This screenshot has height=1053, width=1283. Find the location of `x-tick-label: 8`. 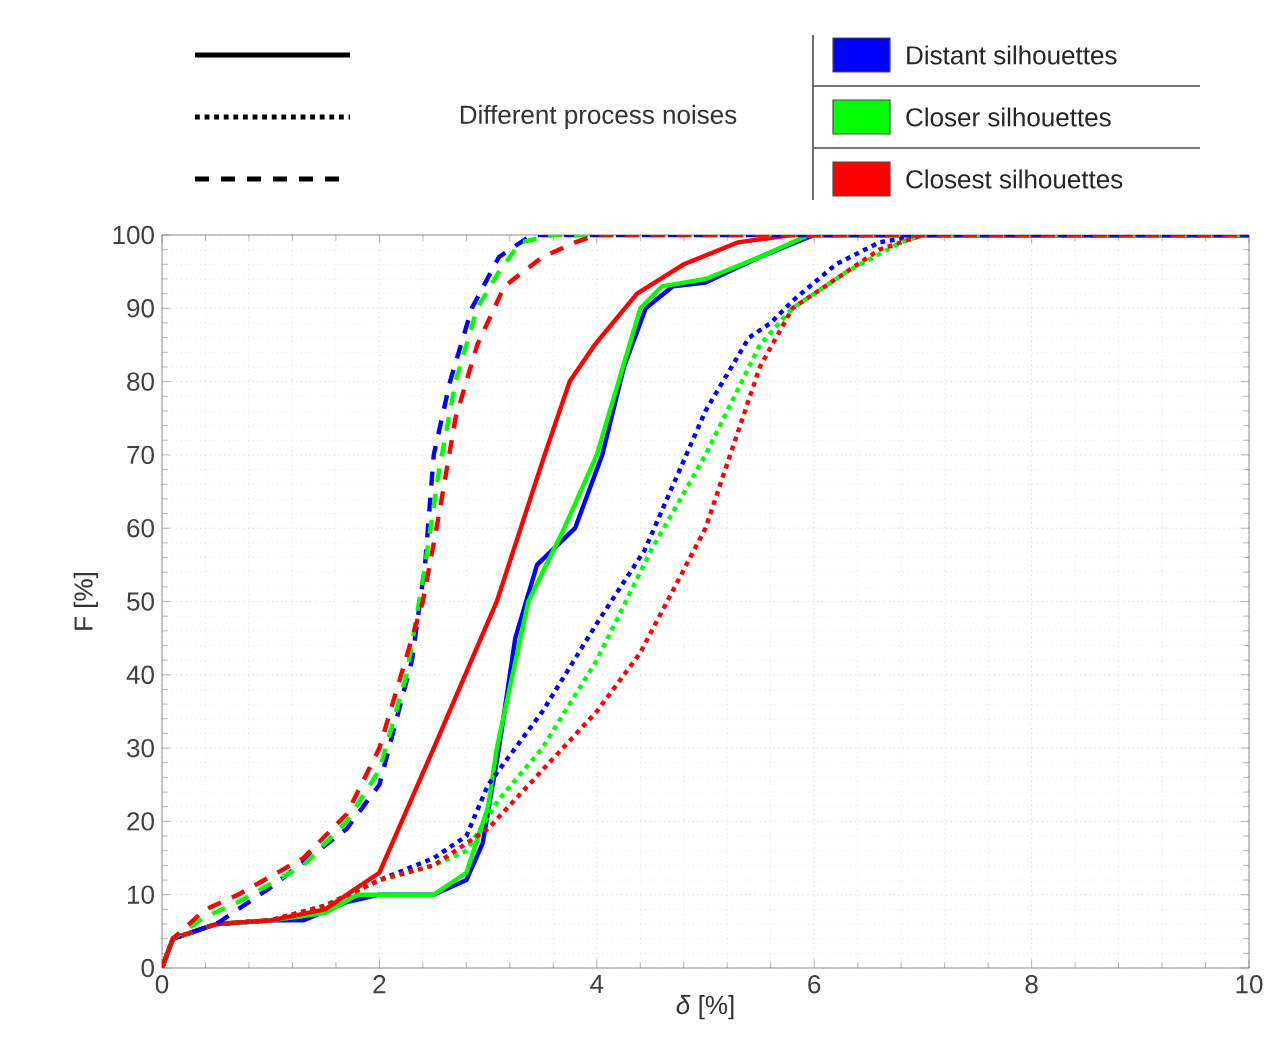

x-tick-label: 8 is located at coordinates (1031, 984).